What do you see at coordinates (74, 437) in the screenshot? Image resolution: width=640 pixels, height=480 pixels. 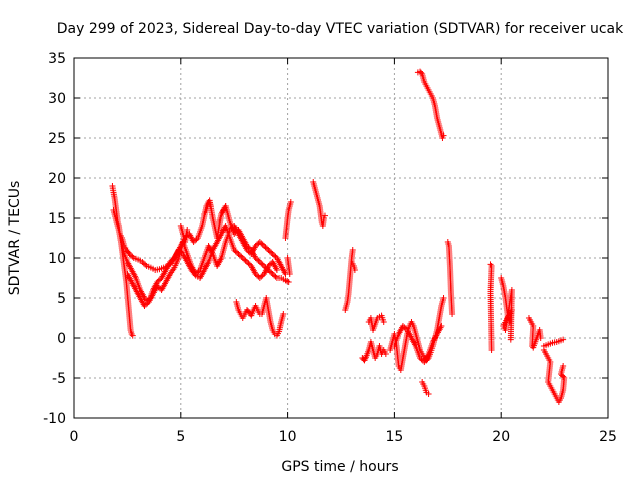 I see `x-tick-label: 0` at bounding box center [74, 437].